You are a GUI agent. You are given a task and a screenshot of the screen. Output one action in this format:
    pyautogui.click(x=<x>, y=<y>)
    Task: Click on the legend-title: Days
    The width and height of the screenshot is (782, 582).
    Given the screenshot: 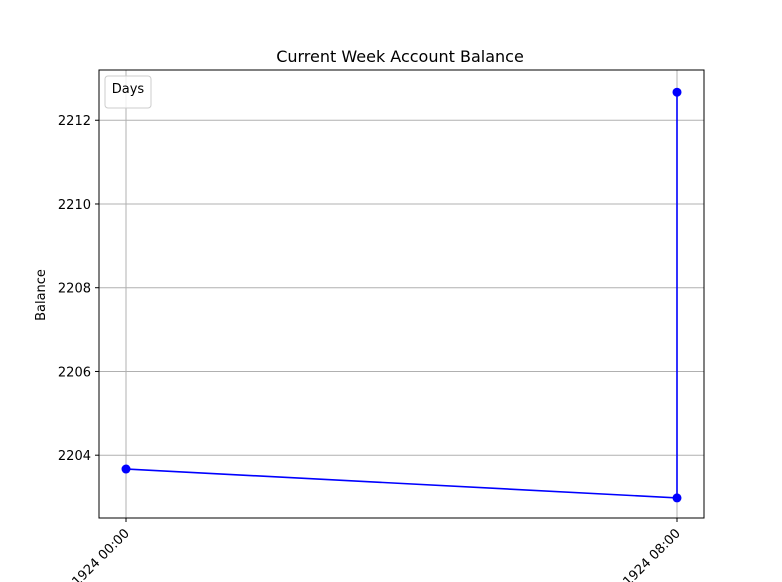 What is the action you would take?
    pyautogui.click(x=128, y=89)
    